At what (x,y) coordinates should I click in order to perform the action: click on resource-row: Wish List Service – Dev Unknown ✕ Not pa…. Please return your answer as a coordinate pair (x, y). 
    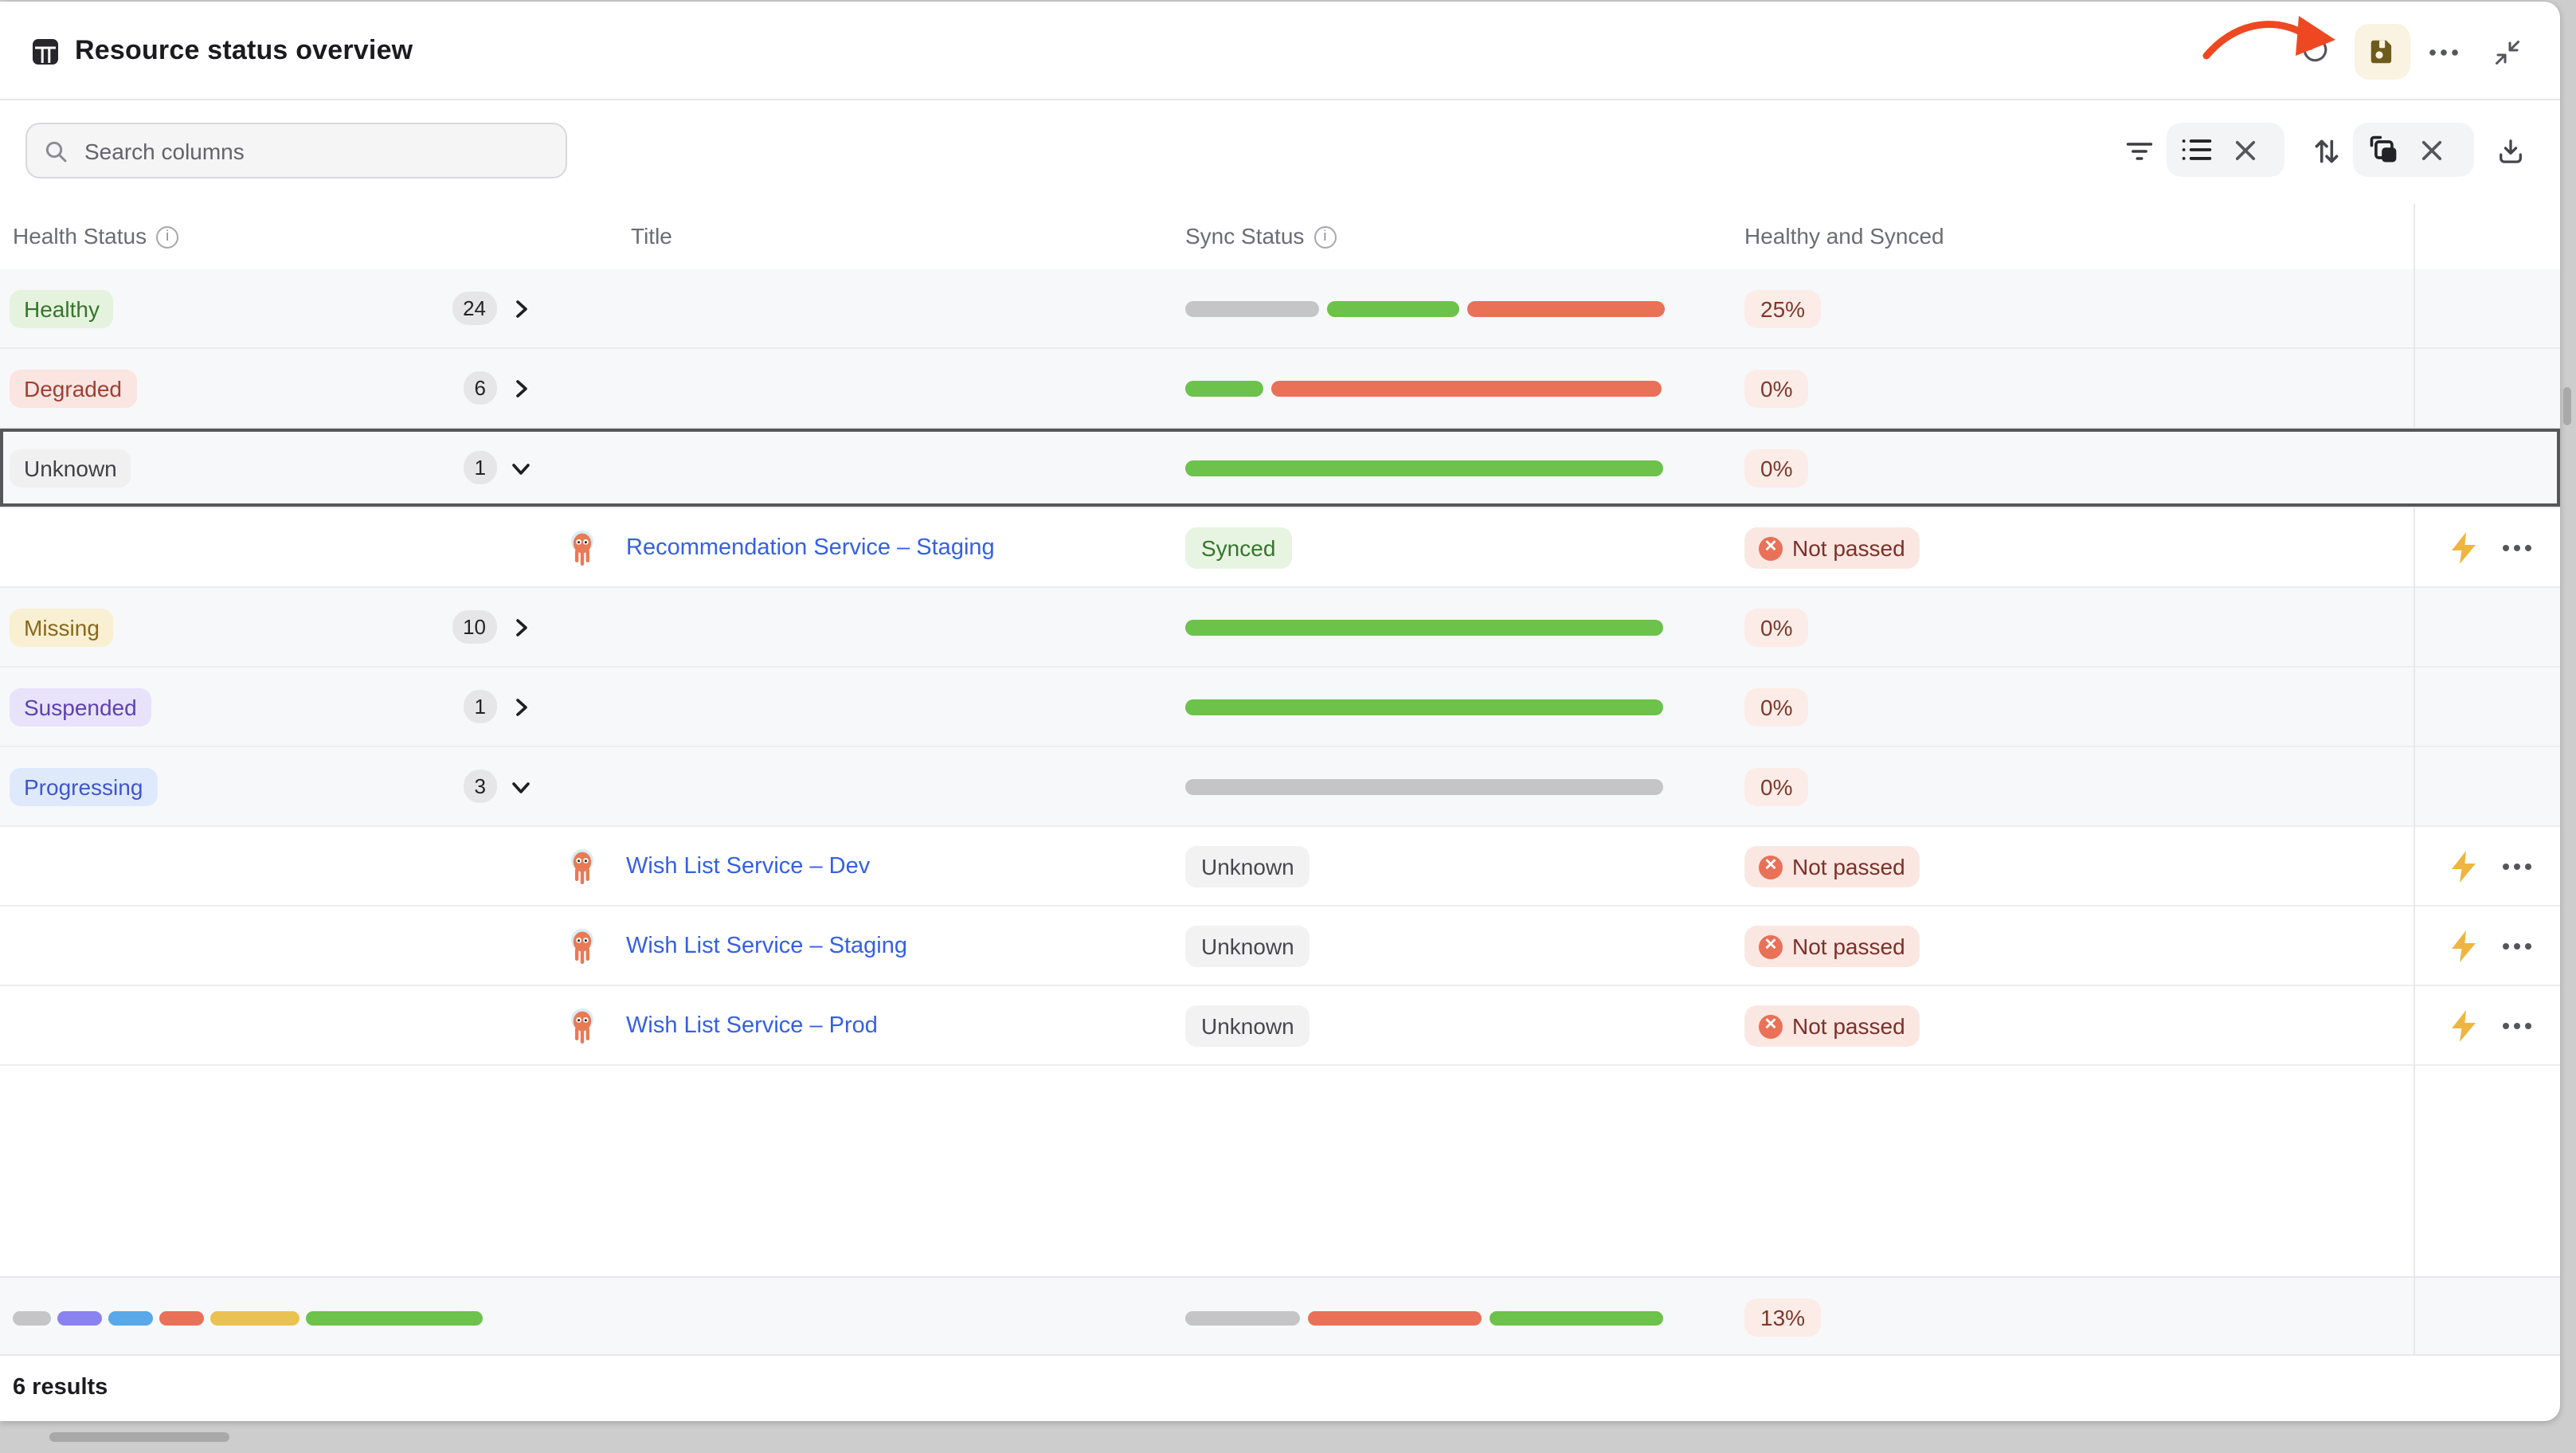
    Looking at the image, I should click on (1280, 867).